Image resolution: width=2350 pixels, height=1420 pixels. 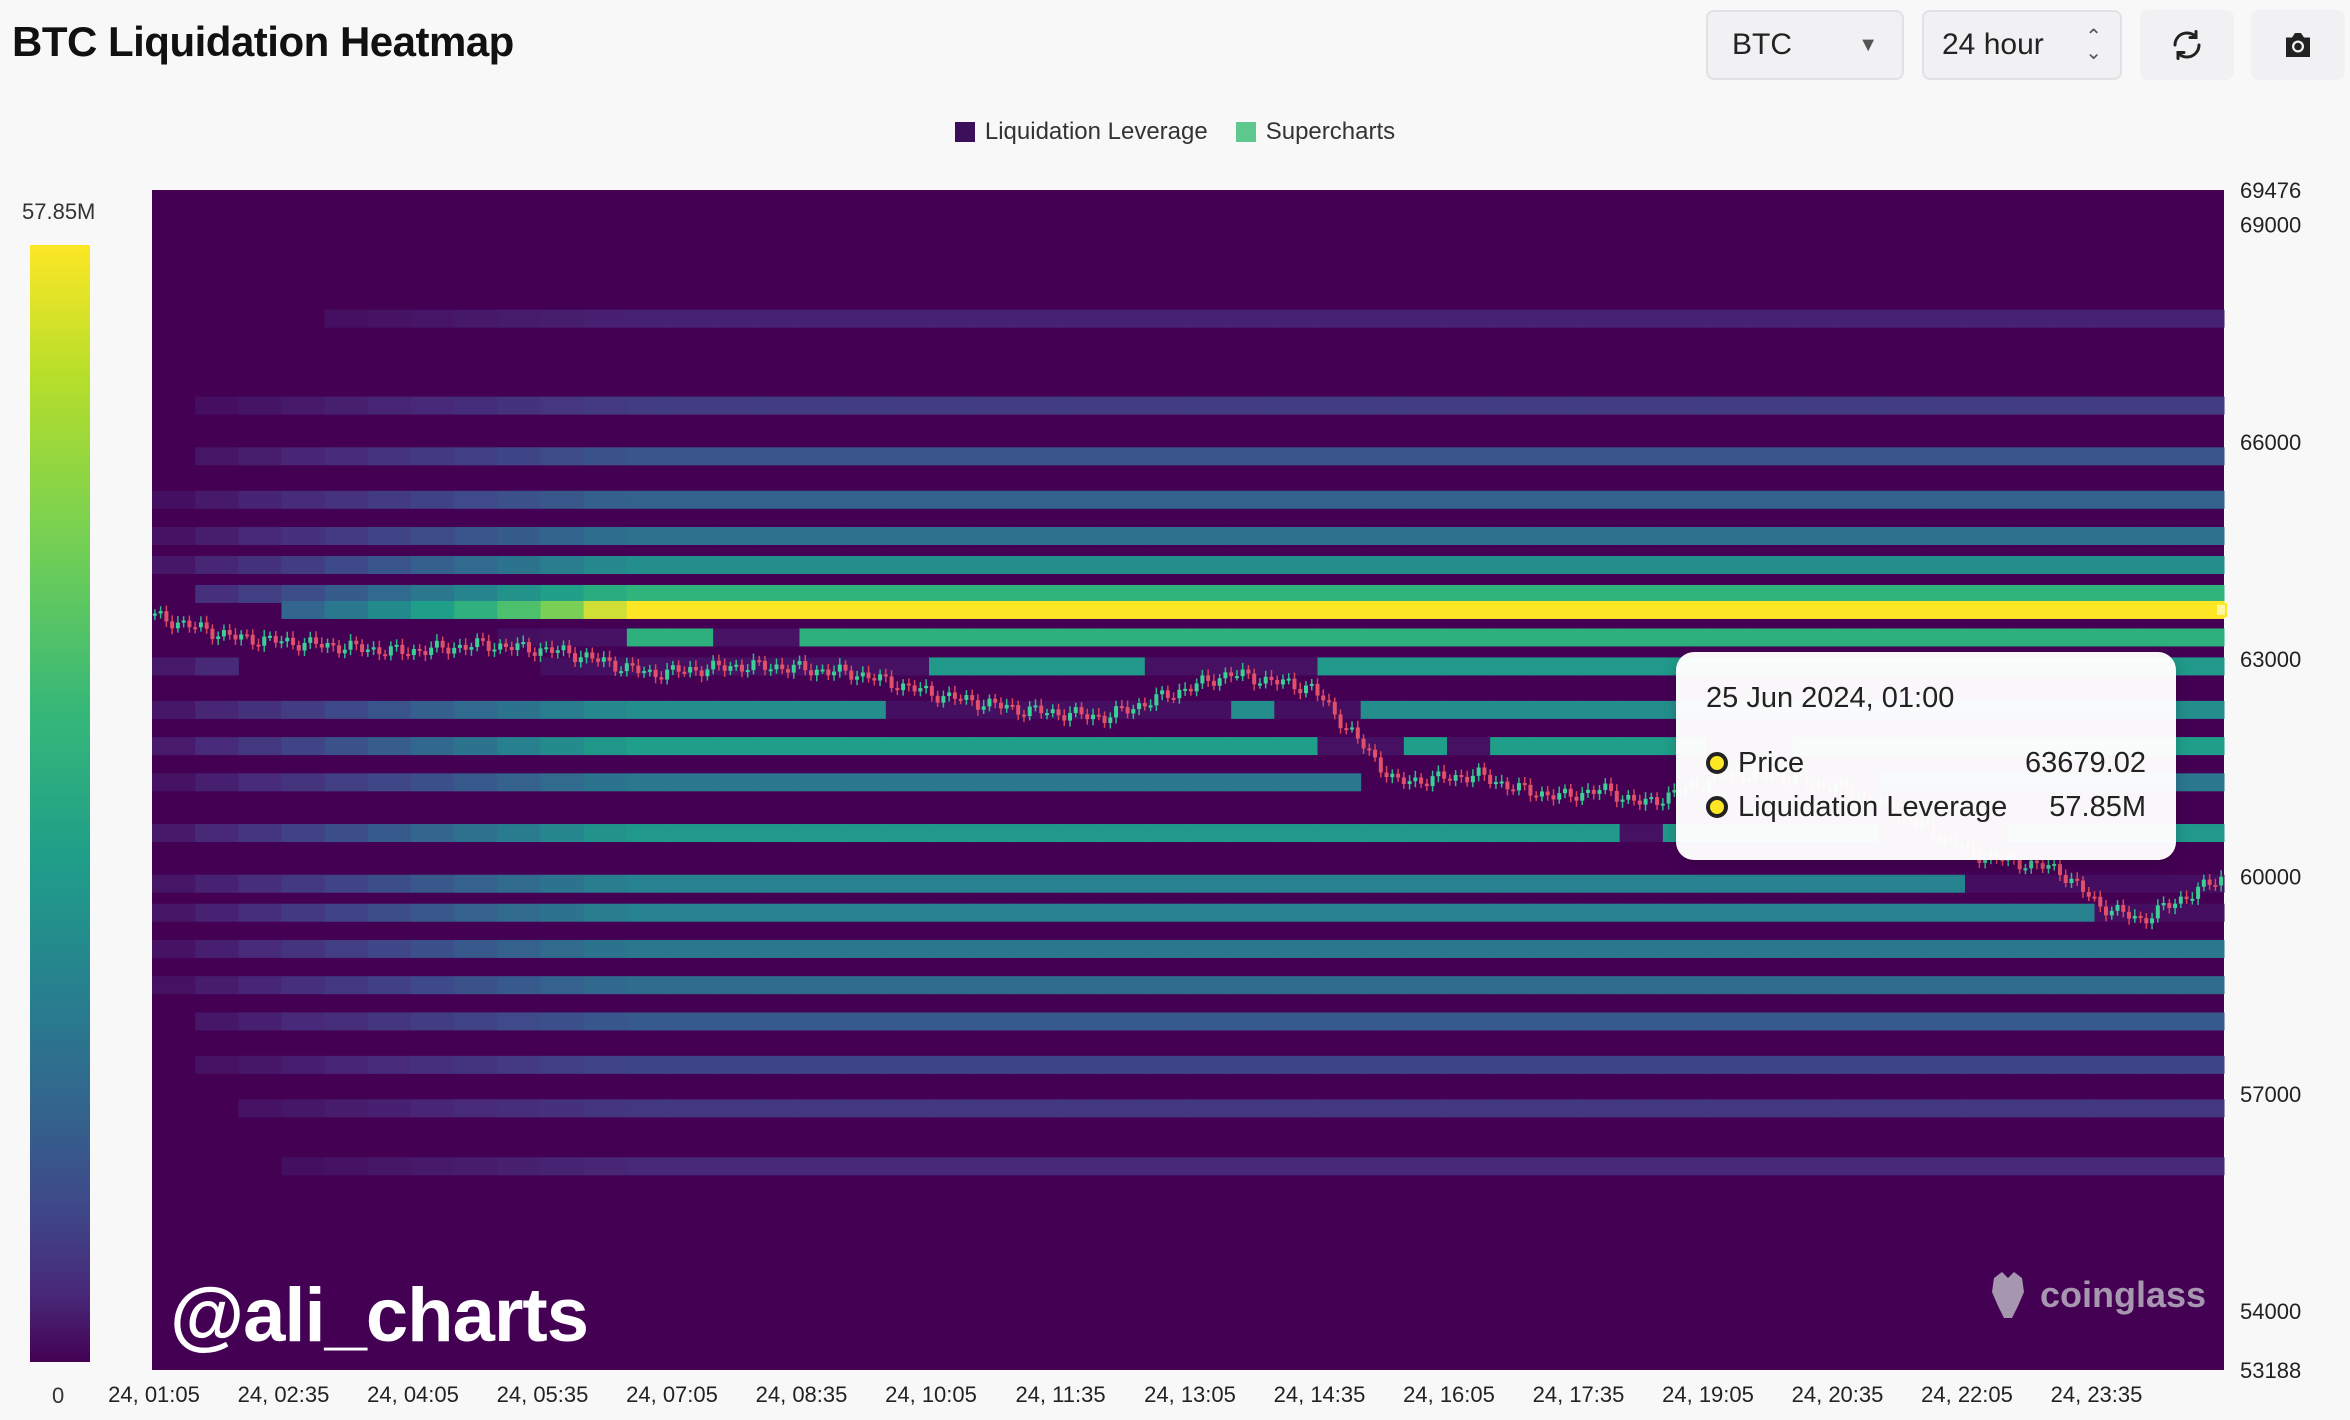 I want to click on x-tick-label: 24, 05:35, so click(x=543, y=1394).